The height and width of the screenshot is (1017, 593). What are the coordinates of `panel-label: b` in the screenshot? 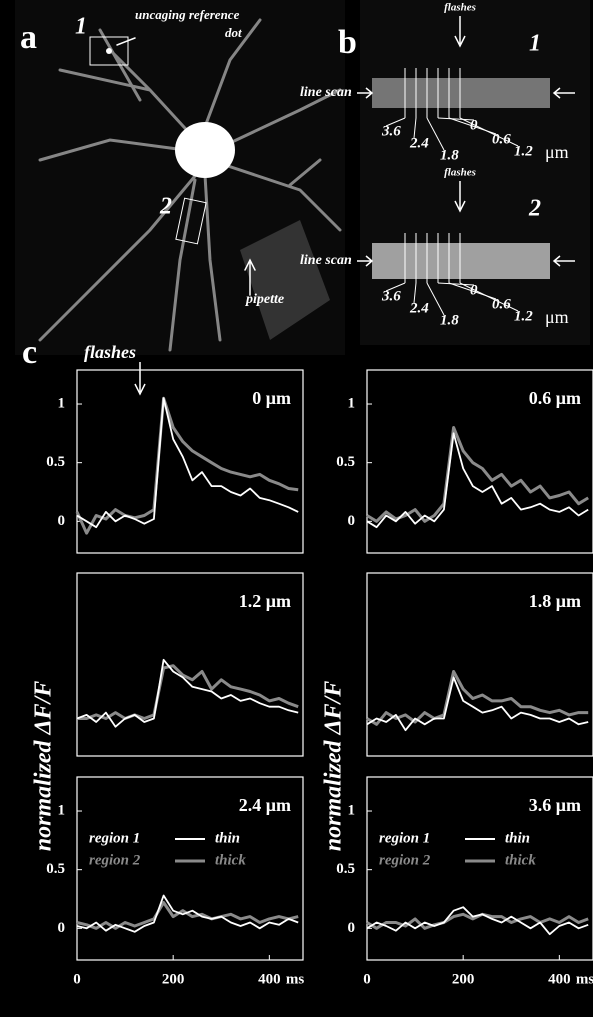 It's located at (347, 42).